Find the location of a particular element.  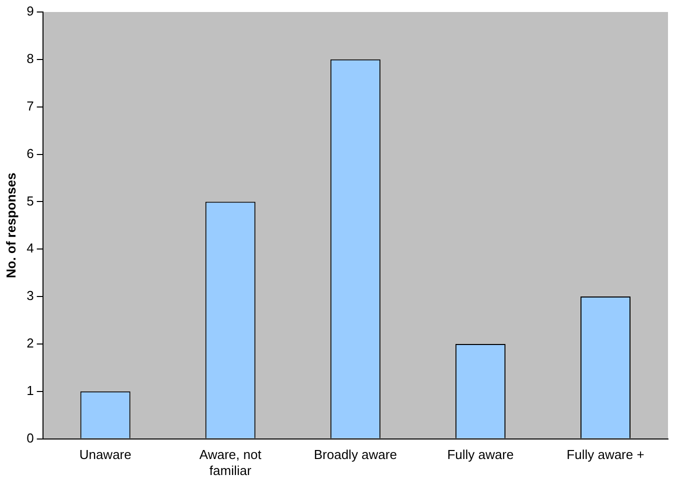

x-tick-label: Unaware is located at coordinates (105, 454).